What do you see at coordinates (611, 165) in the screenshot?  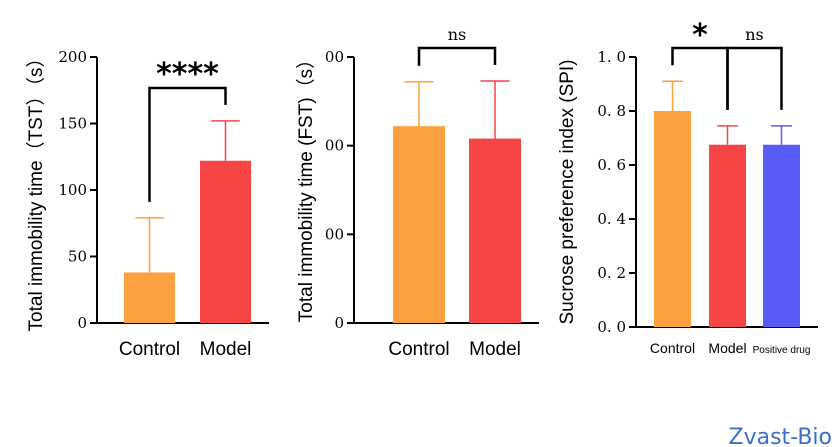 I see `y-tick-label: 0. 6` at bounding box center [611, 165].